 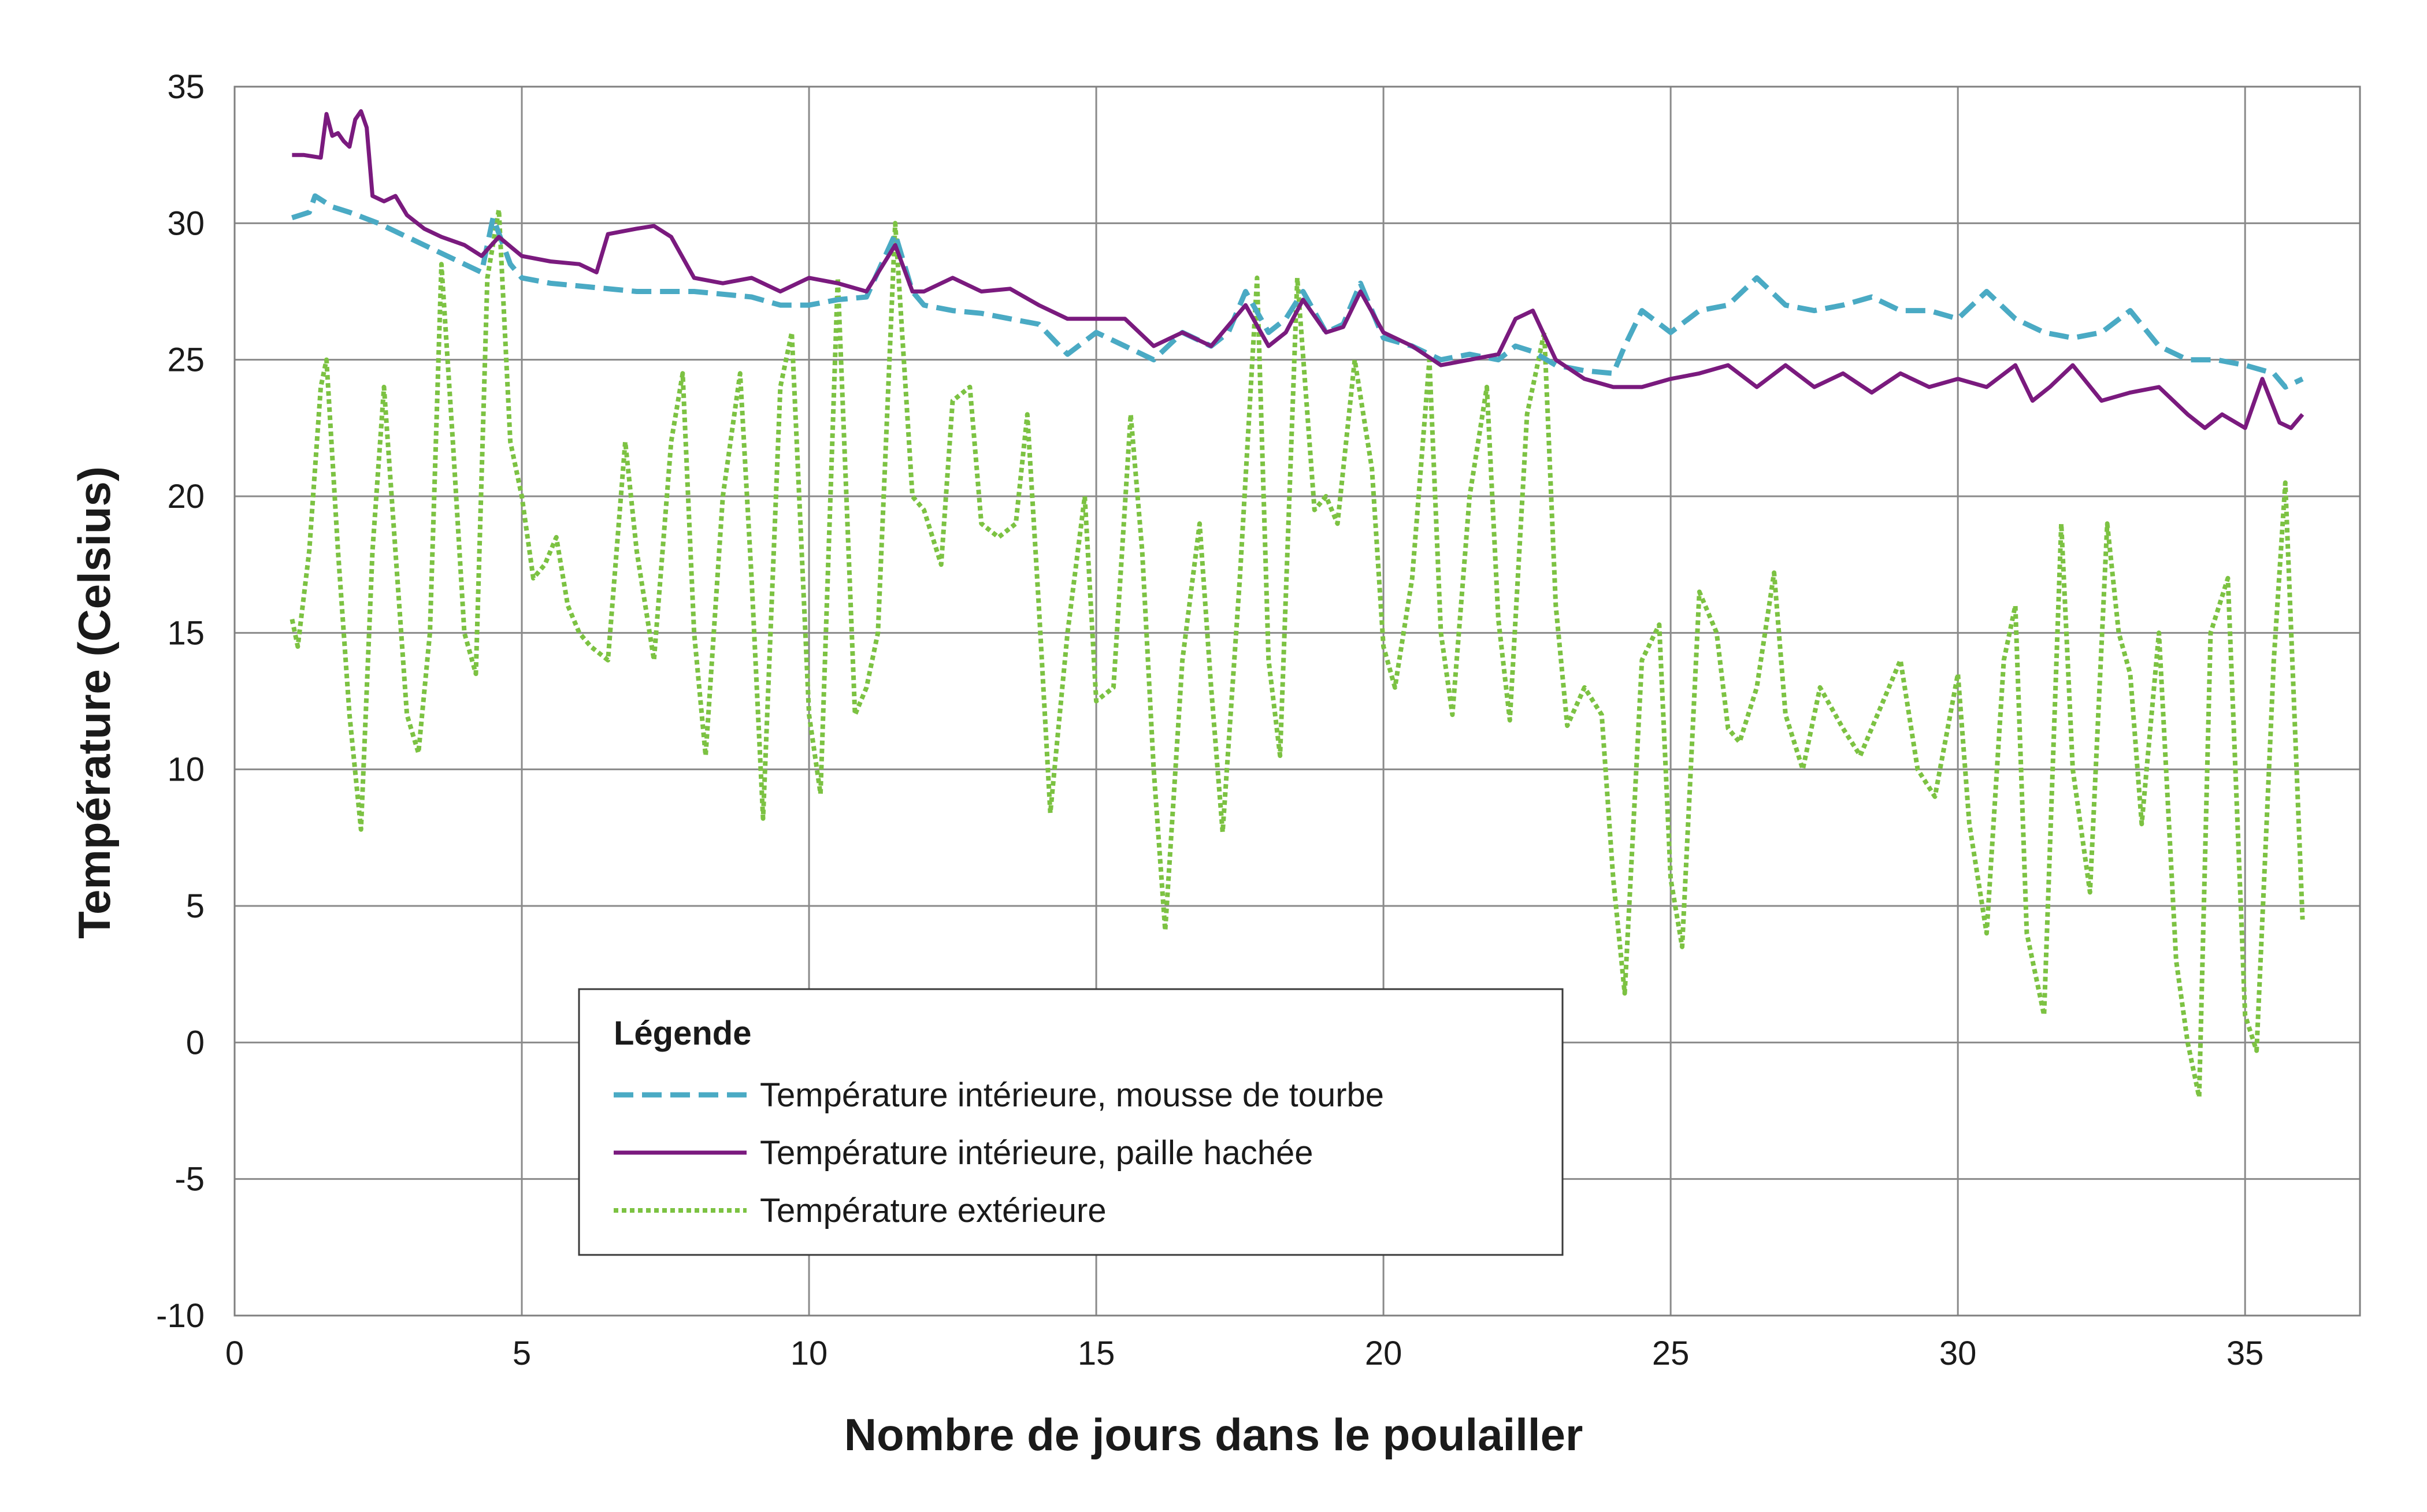 What do you see at coordinates (234, 1353) in the screenshot?
I see `x-tick-label: 0` at bounding box center [234, 1353].